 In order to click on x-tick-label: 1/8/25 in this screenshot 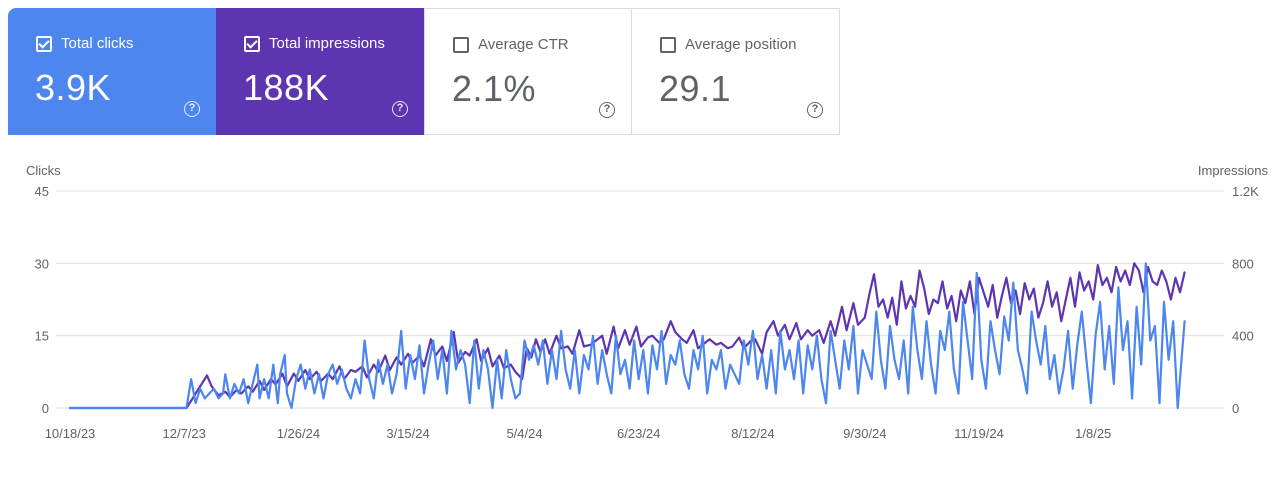, I will do `click(1093, 433)`.